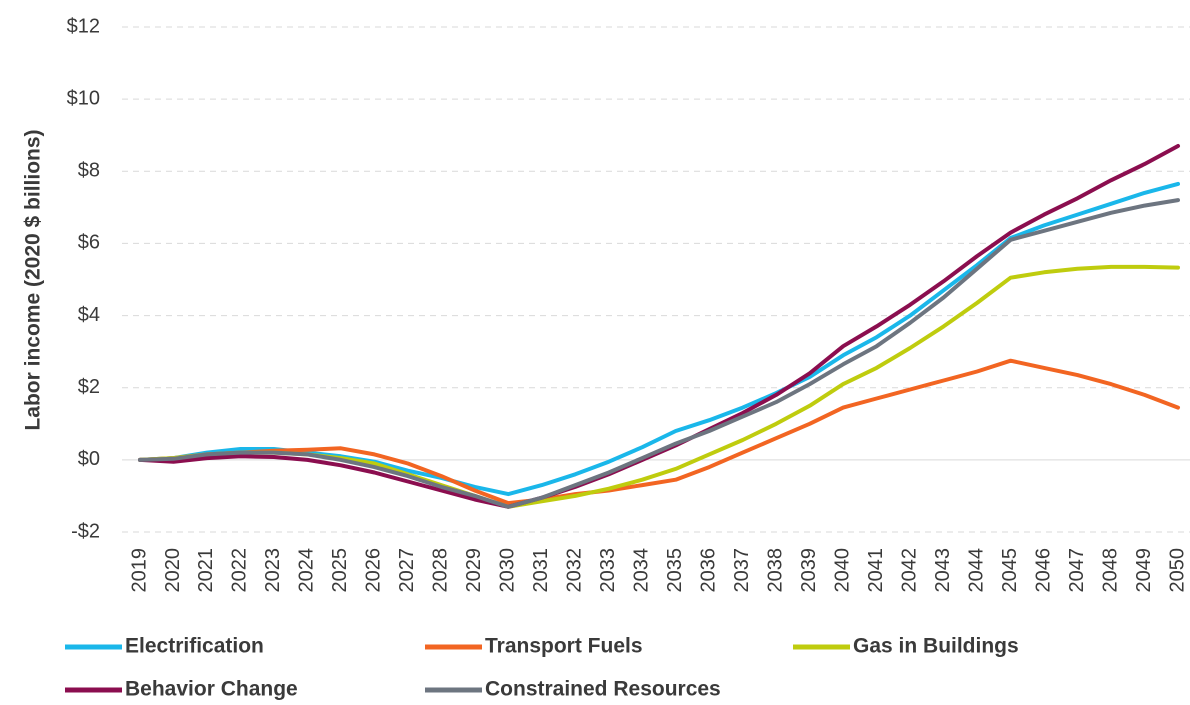 The image size is (1190, 705). I want to click on x-tick-label: 2031, so click(541, 570).